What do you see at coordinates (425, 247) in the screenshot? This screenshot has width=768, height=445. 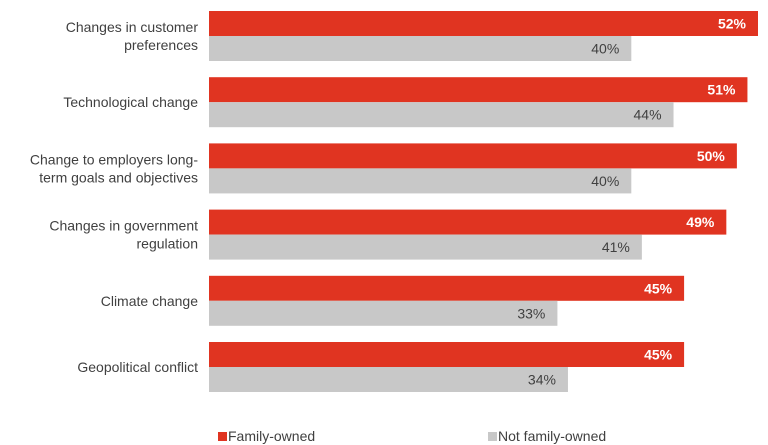 I see `bar-not-family-owned-changes-in-government-regulation` at bounding box center [425, 247].